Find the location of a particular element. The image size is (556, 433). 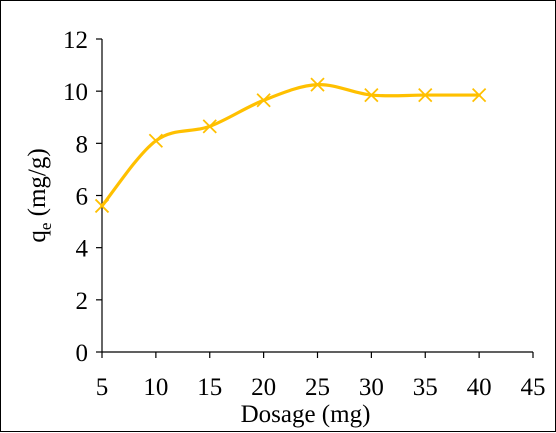

y-tick-label: 2 is located at coordinates (82, 301).